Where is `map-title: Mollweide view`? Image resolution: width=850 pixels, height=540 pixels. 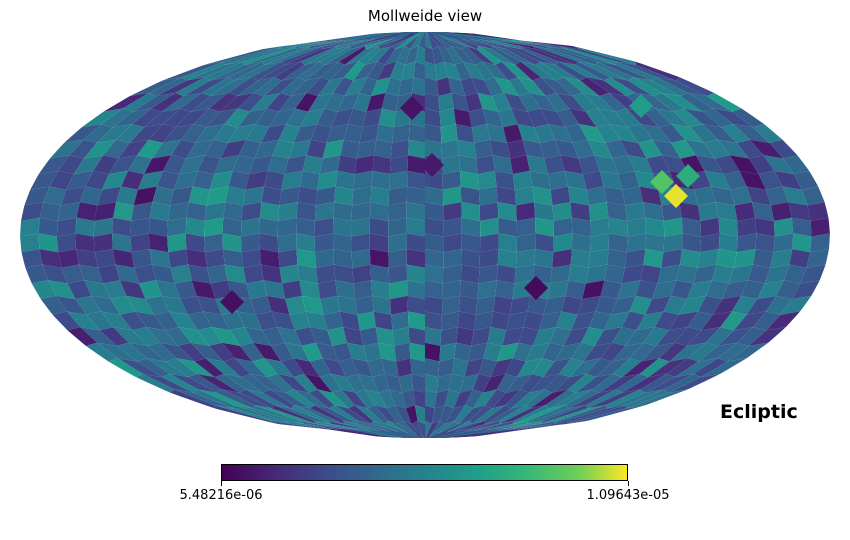
map-title: Mollweide view is located at coordinates (425, 16).